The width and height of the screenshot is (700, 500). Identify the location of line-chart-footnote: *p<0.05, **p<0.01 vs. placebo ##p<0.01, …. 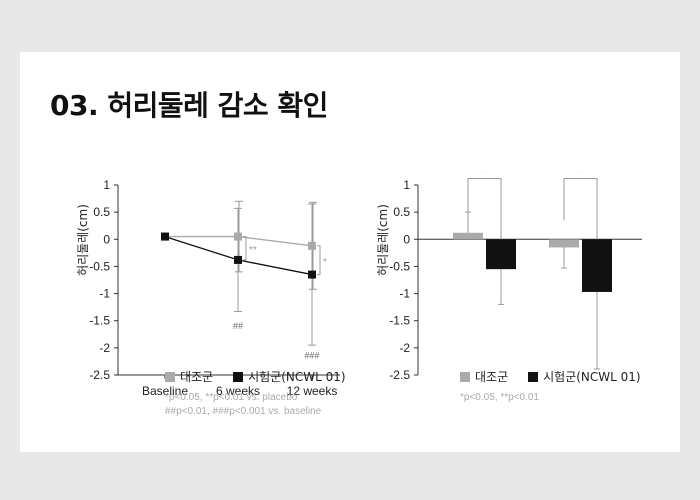
(243, 405).